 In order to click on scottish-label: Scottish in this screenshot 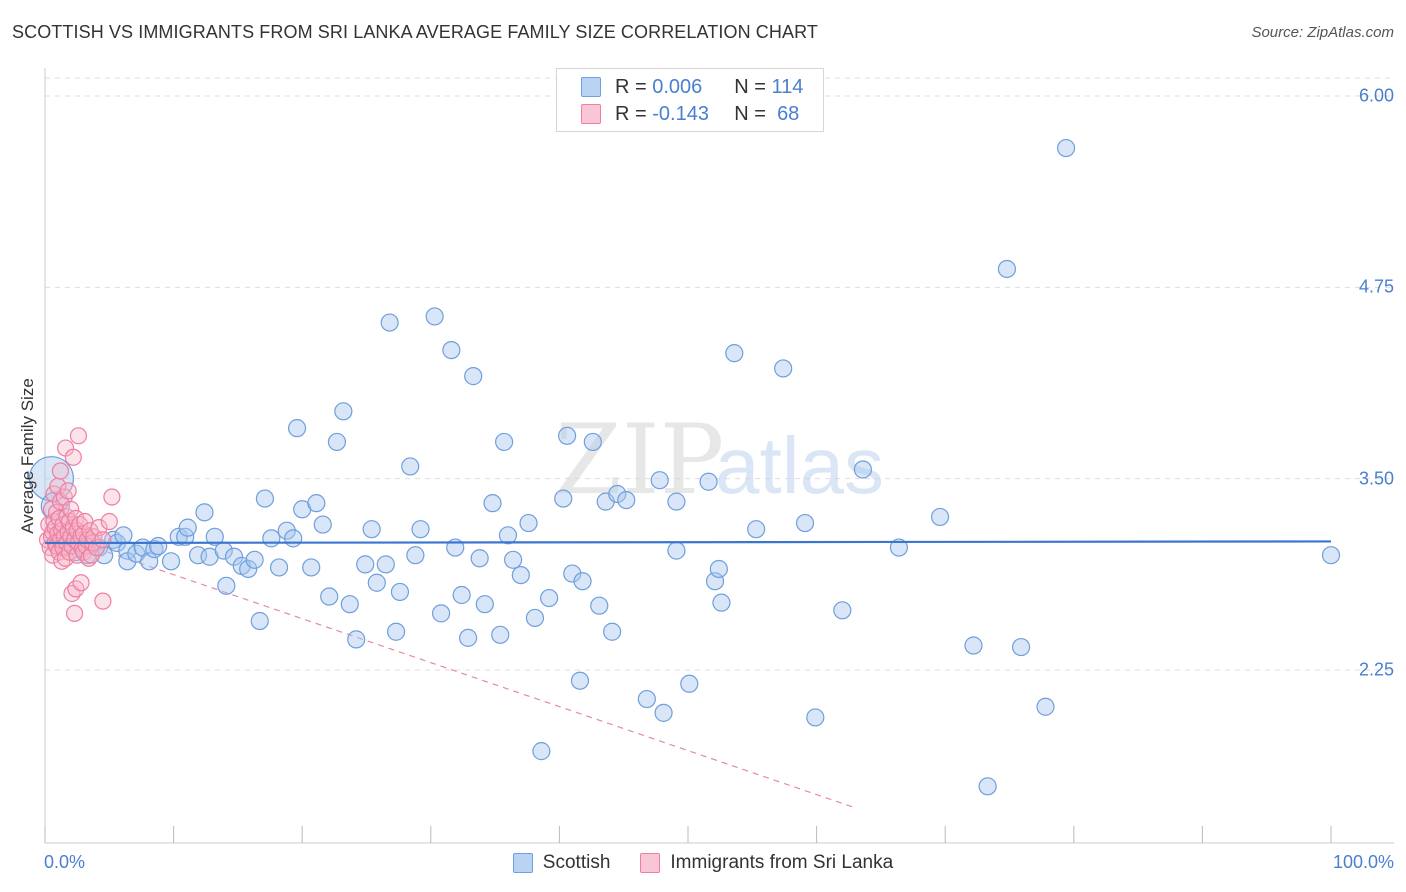, I will do `click(576, 862)`.